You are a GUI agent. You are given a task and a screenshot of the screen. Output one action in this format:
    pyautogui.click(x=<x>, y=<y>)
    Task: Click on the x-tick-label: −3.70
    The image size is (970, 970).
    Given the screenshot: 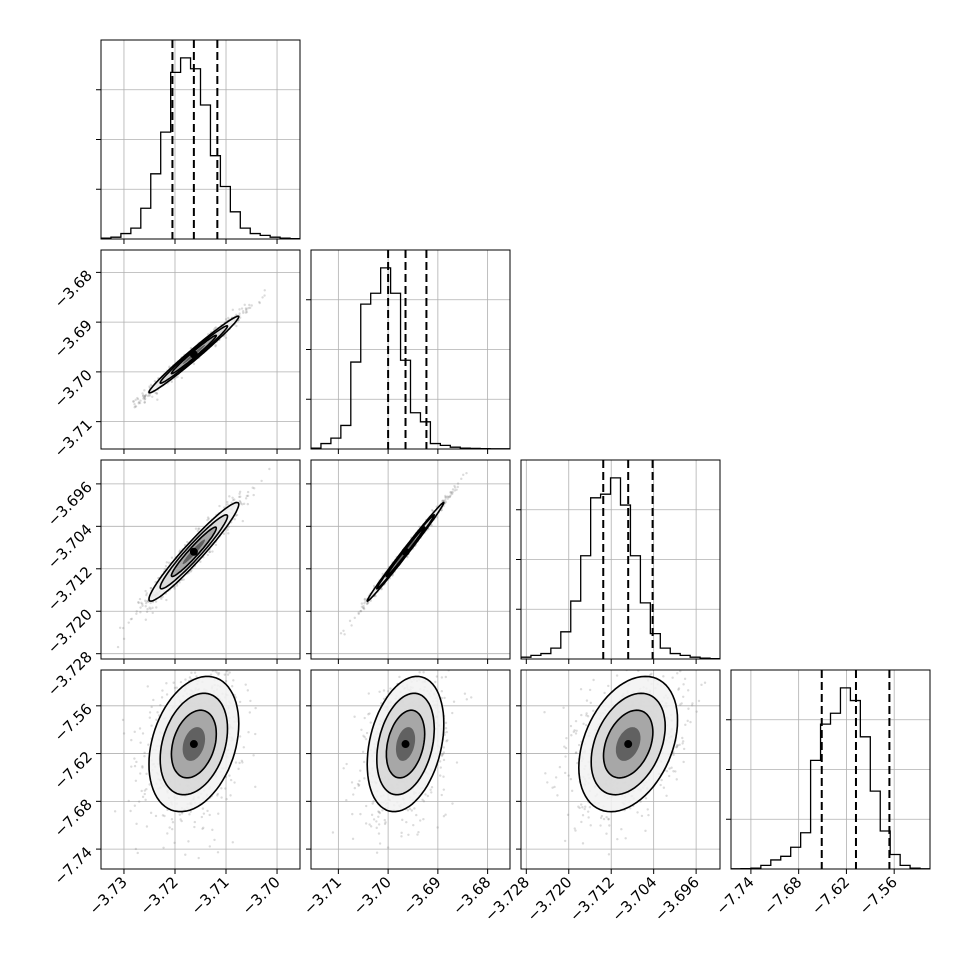 What is the action you would take?
    pyautogui.click(x=261, y=895)
    